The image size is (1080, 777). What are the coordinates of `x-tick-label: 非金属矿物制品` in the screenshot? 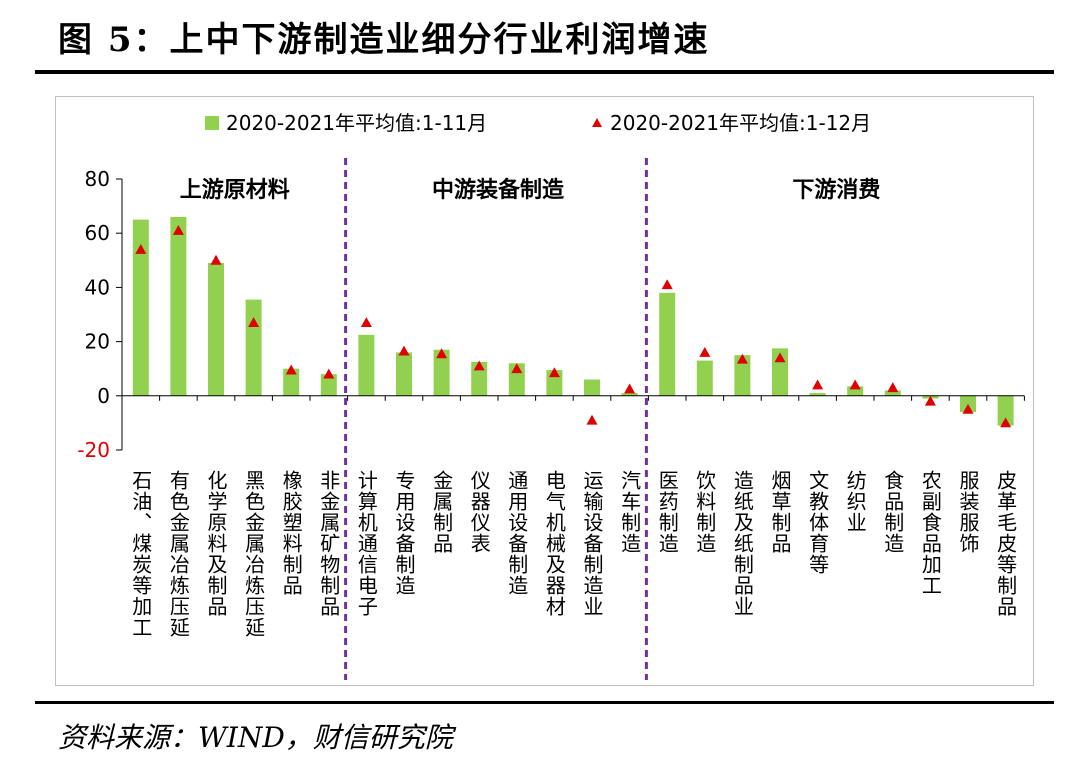 It's located at (329, 543).